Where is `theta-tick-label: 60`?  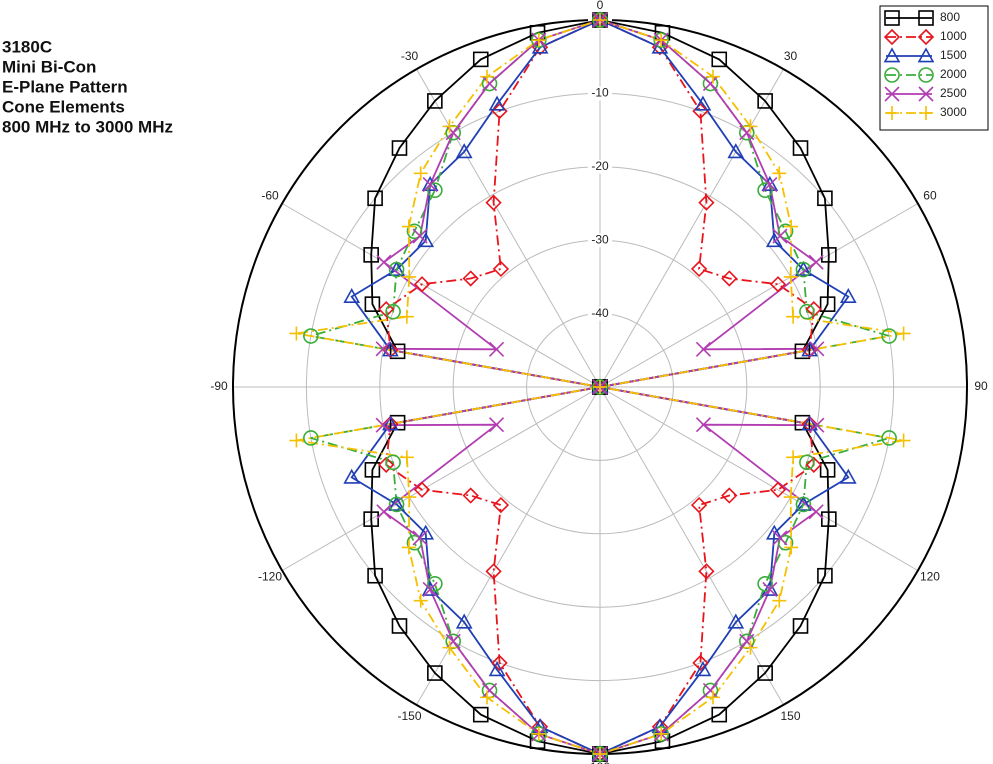 theta-tick-label: 60 is located at coordinates (930, 196).